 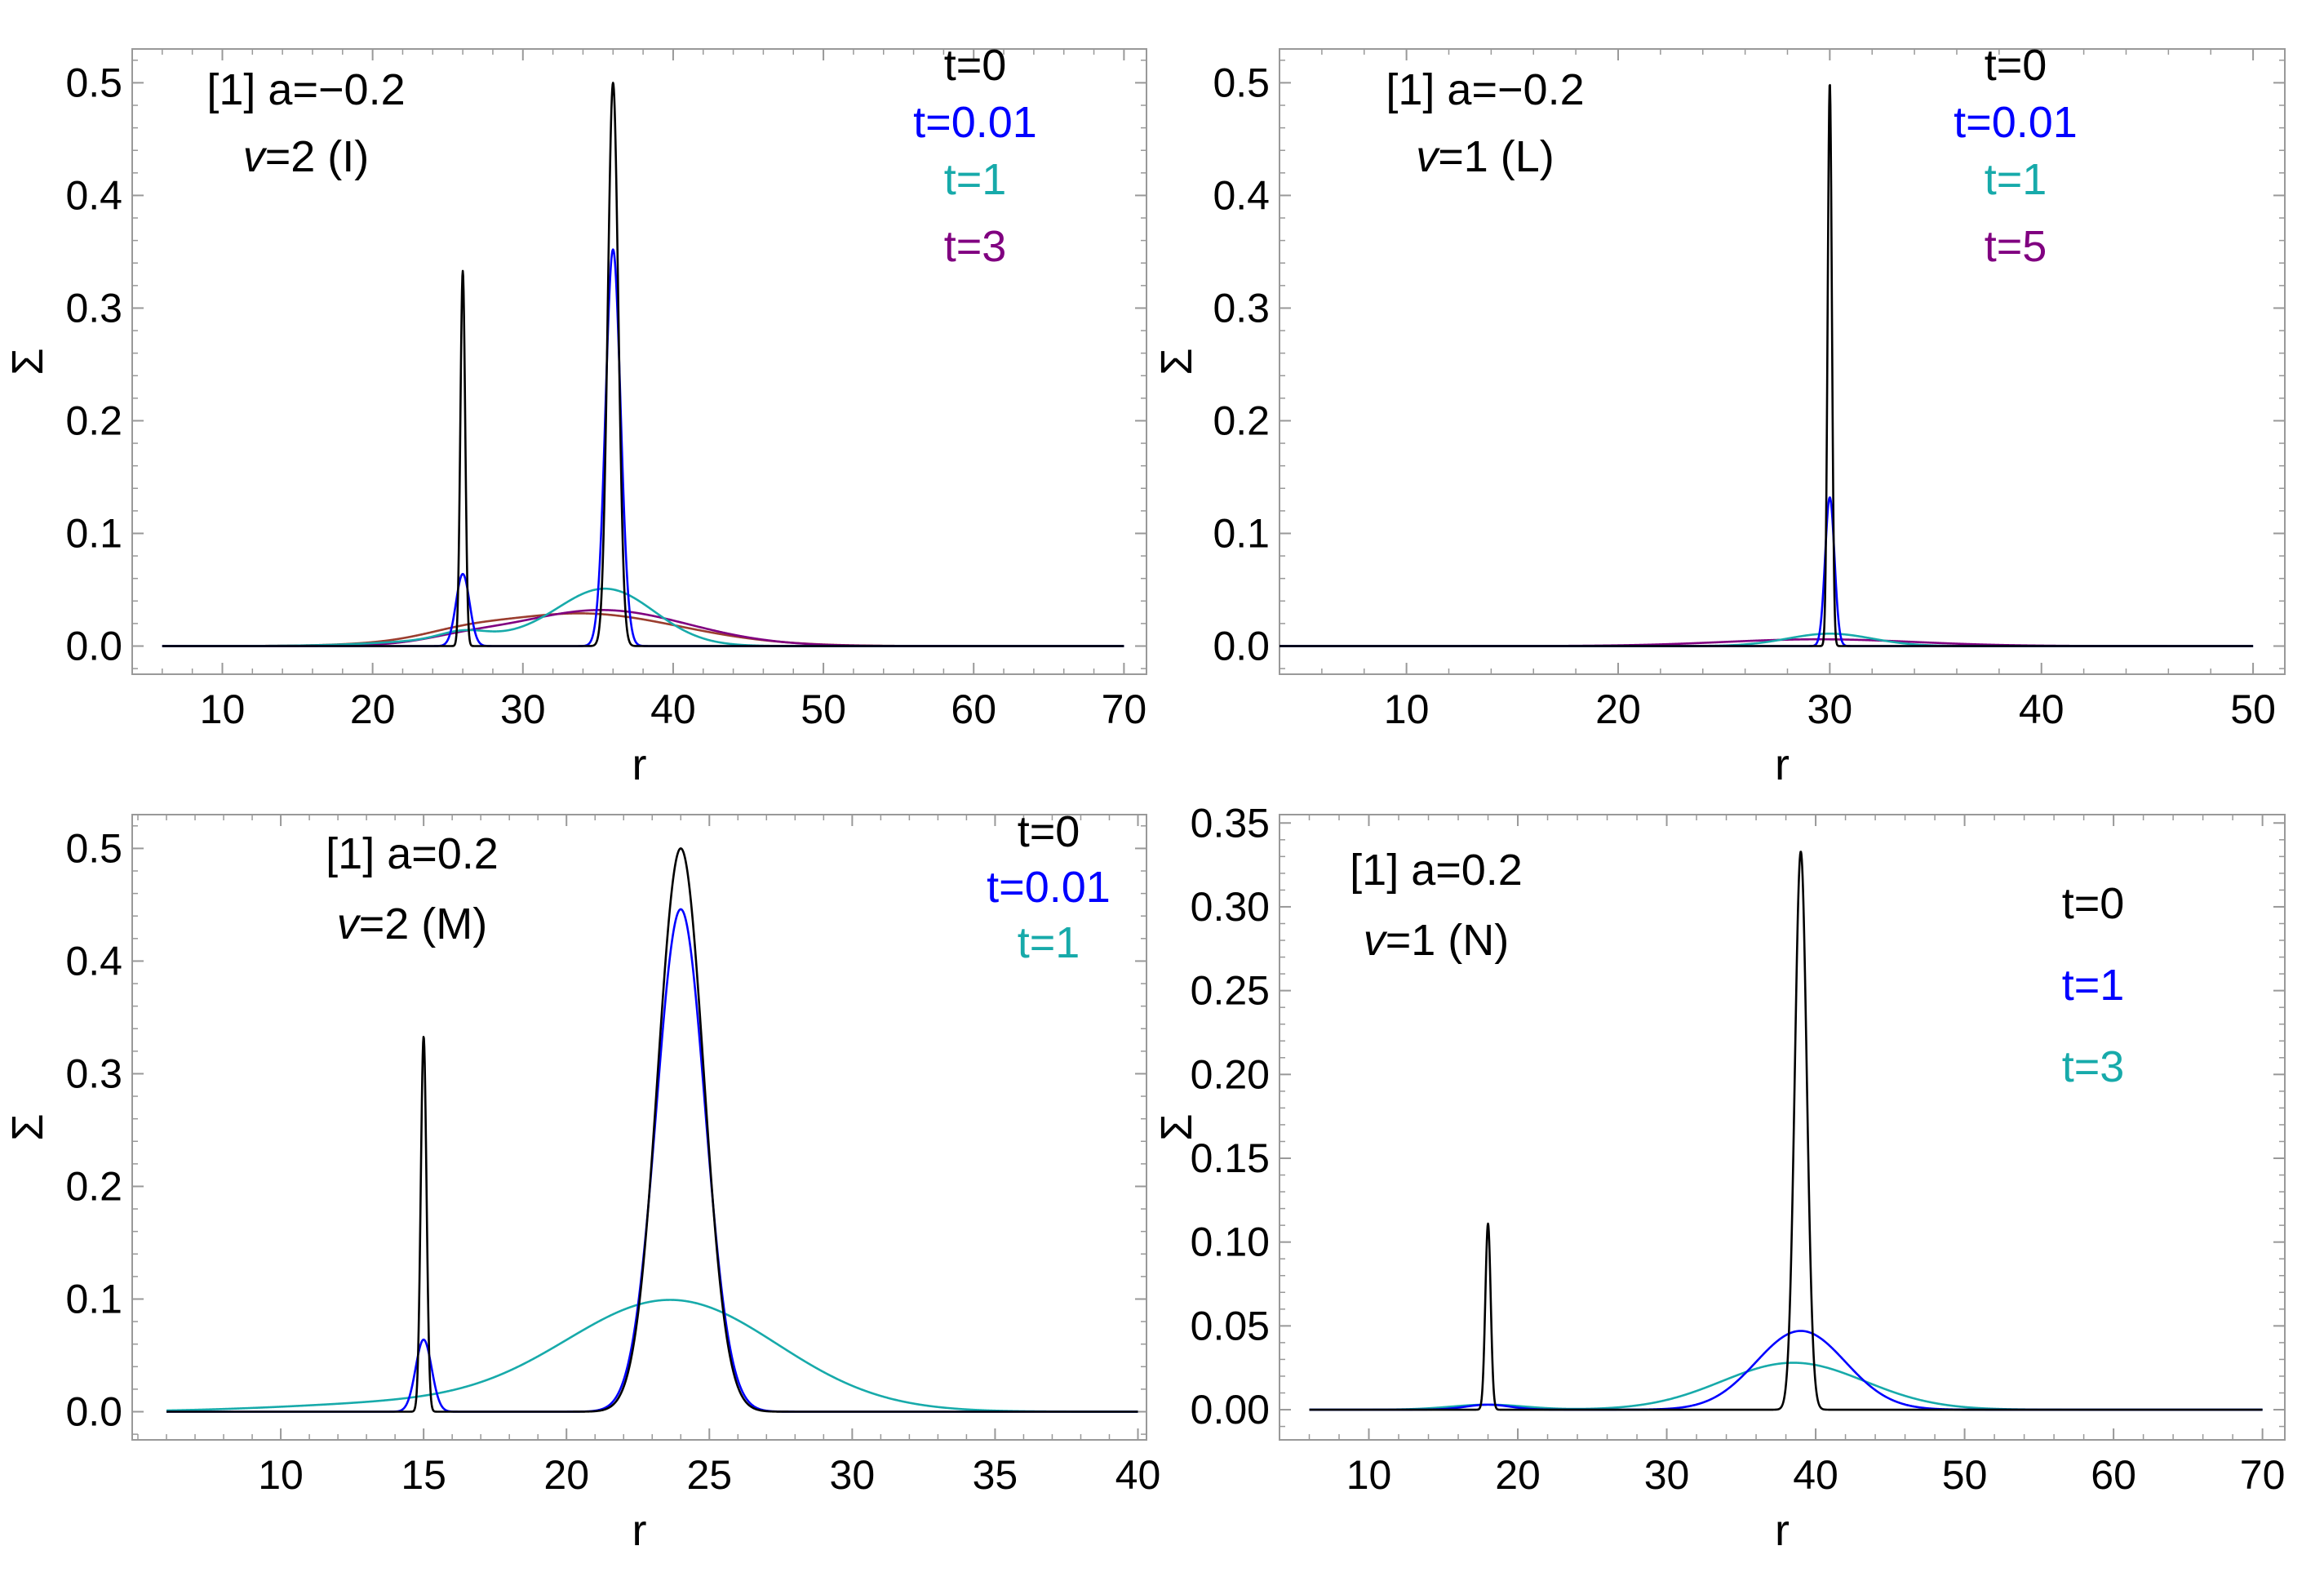 What do you see at coordinates (1230, 1410) in the screenshot?
I see `y-tick-label: 0.00` at bounding box center [1230, 1410].